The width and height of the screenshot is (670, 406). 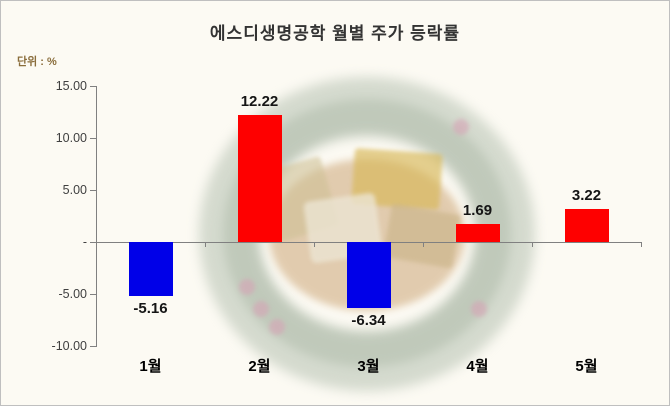 I want to click on y-axis-tick-label: 5.00, so click(x=74, y=190).